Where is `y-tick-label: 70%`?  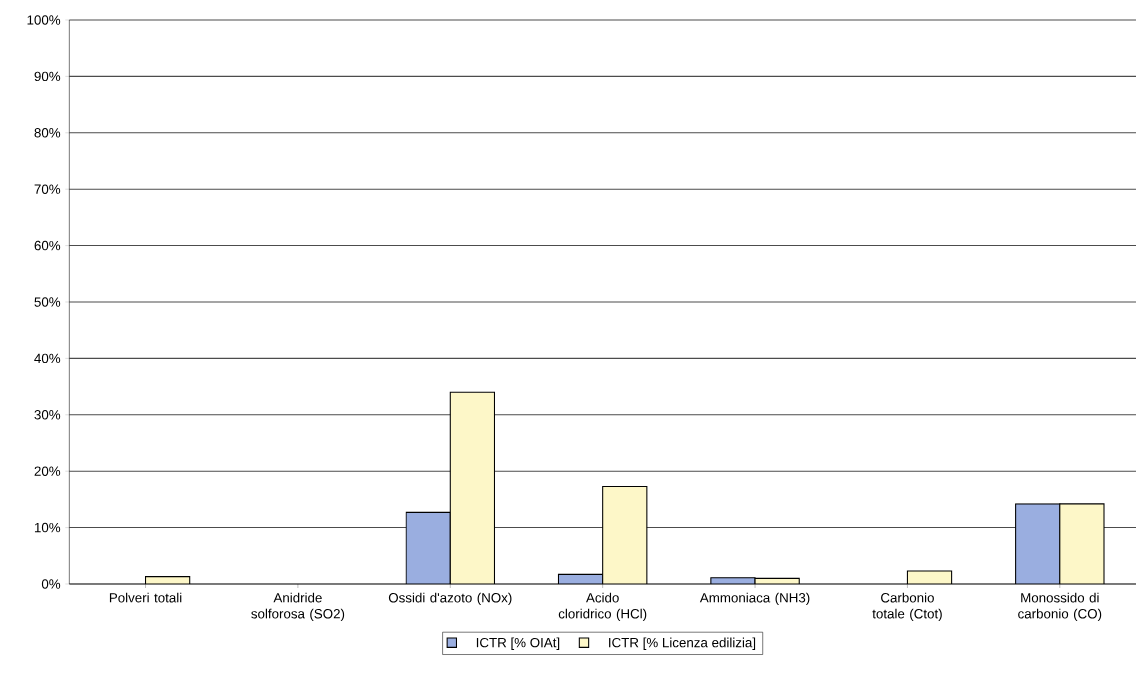
y-tick-label: 70% is located at coordinates (47, 189).